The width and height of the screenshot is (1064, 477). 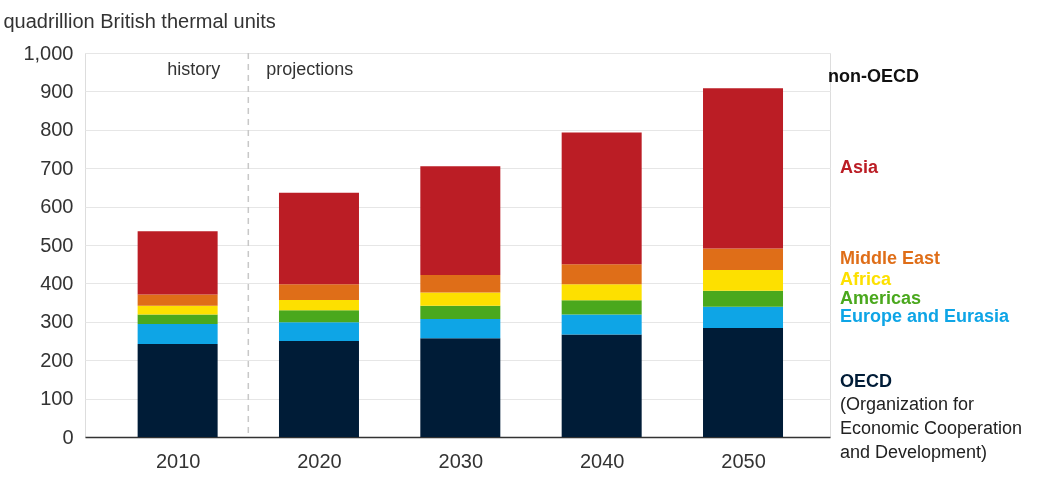 What do you see at coordinates (57, 398) in the screenshot?
I see `y-tick-label: 100` at bounding box center [57, 398].